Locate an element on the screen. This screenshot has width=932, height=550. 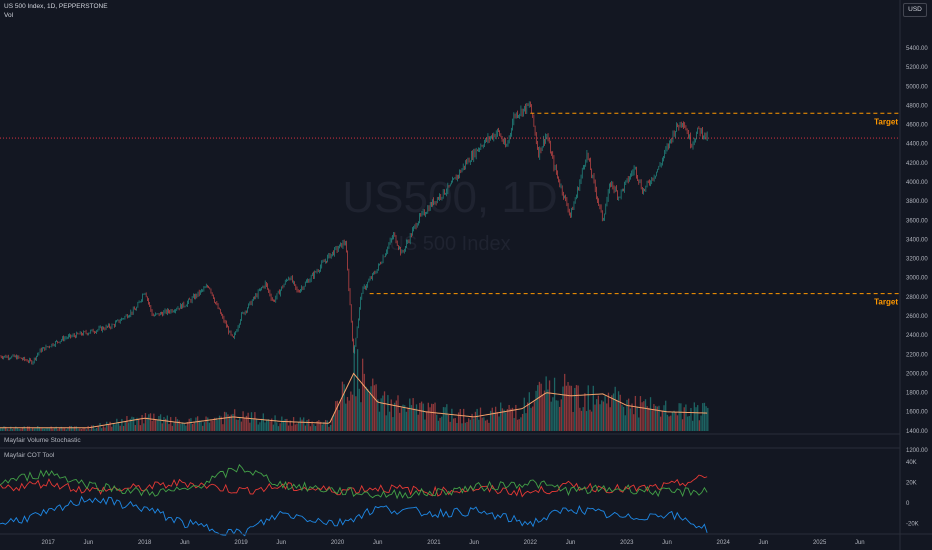
cot-tick-label: 20K is located at coordinates (911, 484).